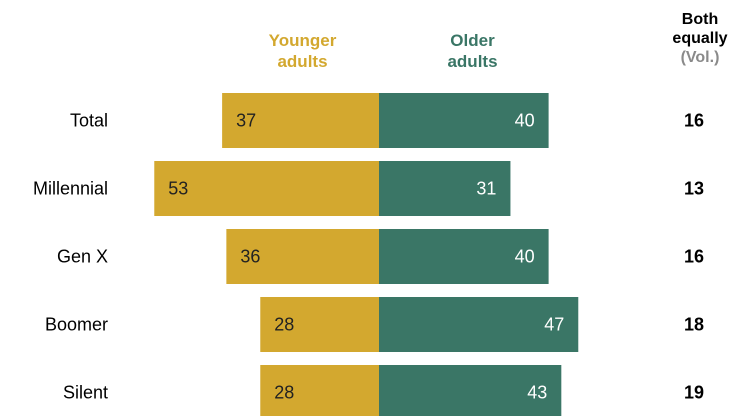 Image resolution: width=733 pixels, height=416 pixels. What do you see at coordinates (472, 51) in the screenshot?
I see `older-adults-header: Older adults` at bounding box center [472, 51].